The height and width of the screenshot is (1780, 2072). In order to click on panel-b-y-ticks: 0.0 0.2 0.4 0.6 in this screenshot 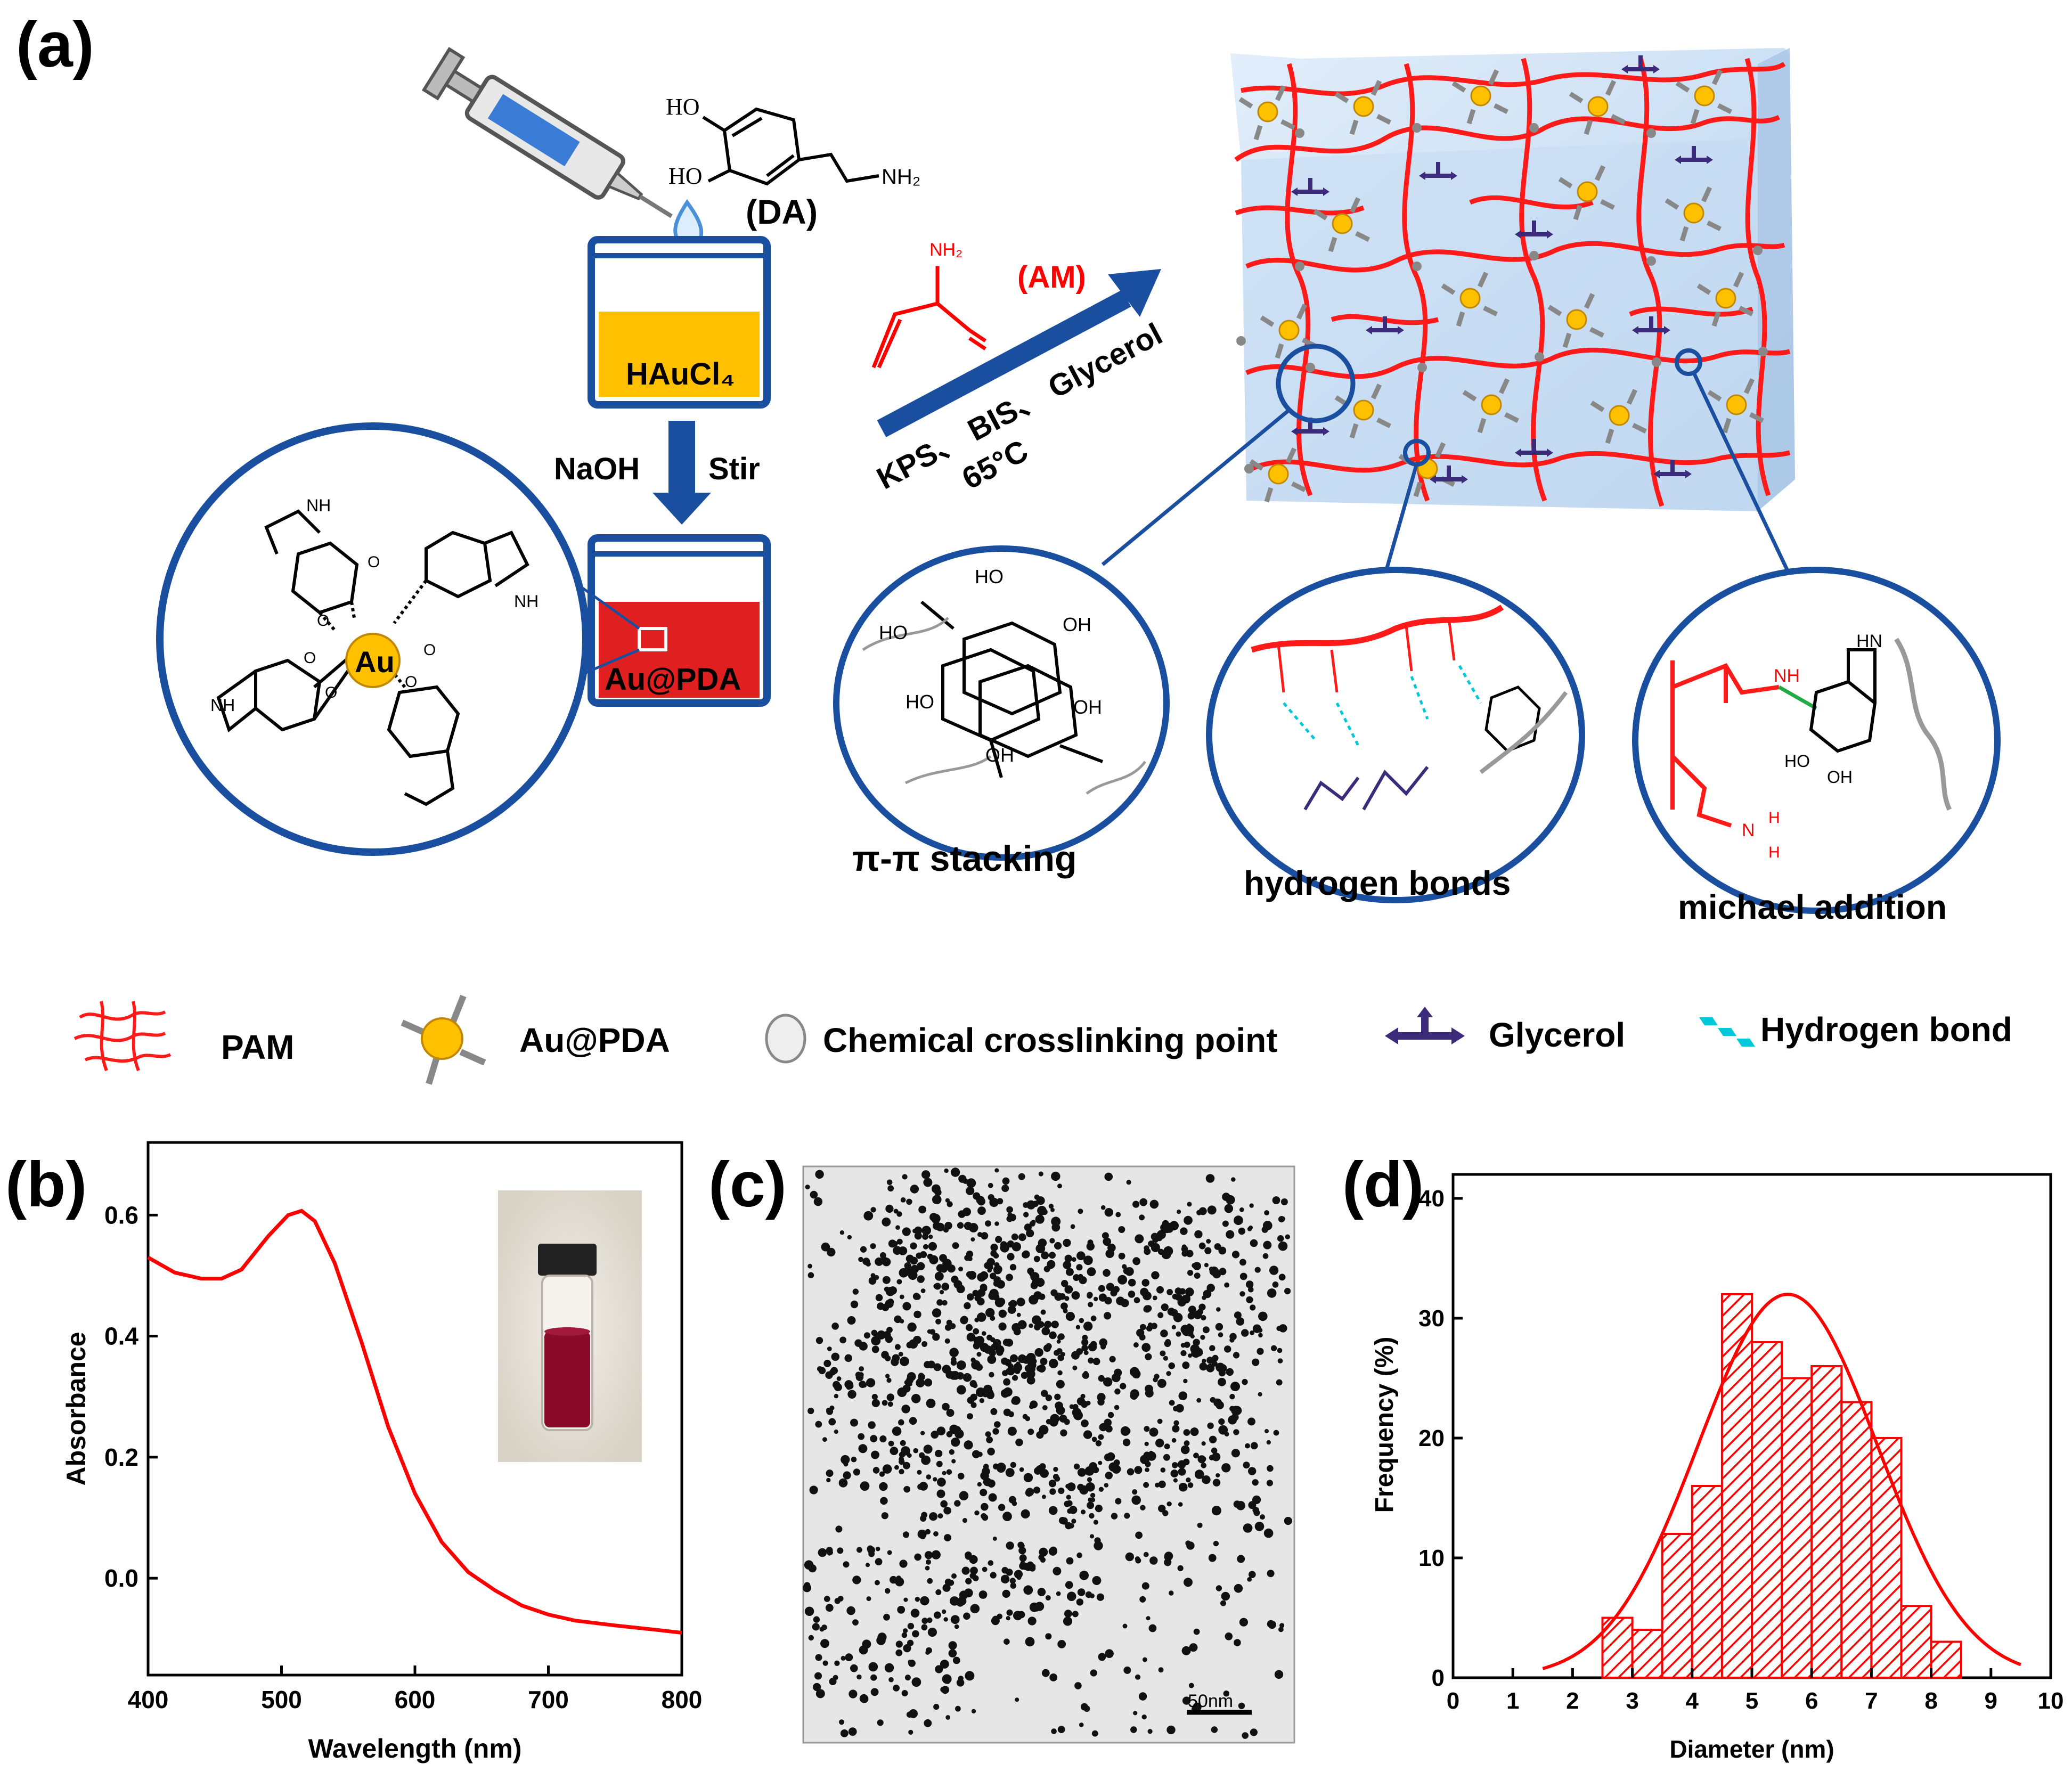, I will do `click(131, 1396)`.